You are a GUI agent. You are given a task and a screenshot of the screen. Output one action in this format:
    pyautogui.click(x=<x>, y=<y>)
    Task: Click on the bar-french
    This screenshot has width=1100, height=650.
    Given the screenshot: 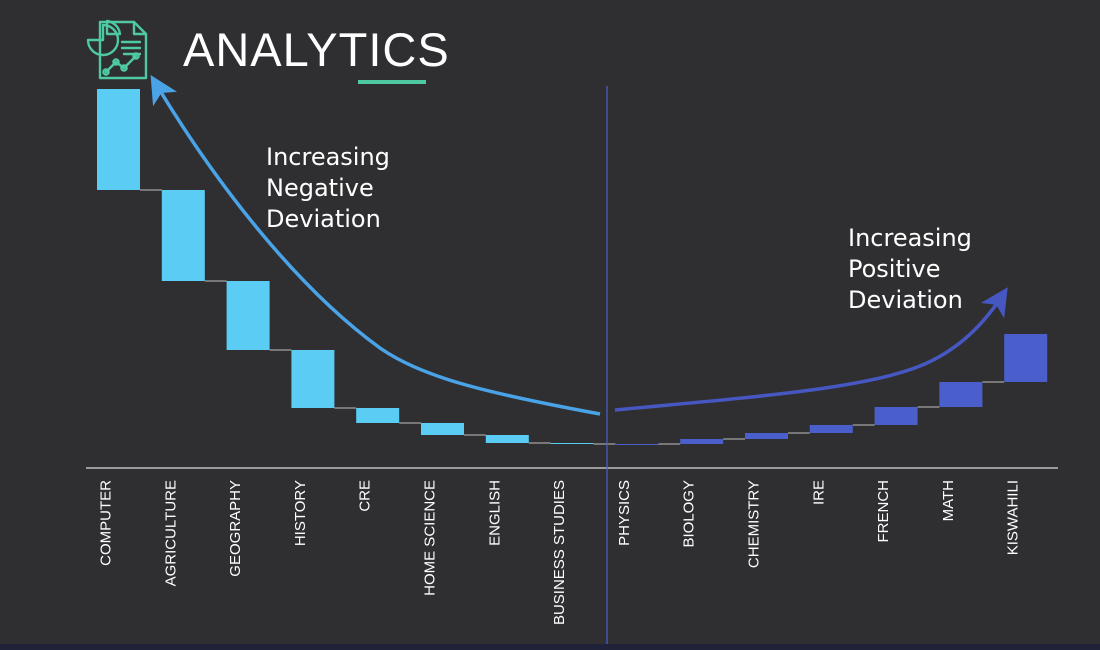 What is the action you would take?
    pyautogui.click(x=896, y=416)
    